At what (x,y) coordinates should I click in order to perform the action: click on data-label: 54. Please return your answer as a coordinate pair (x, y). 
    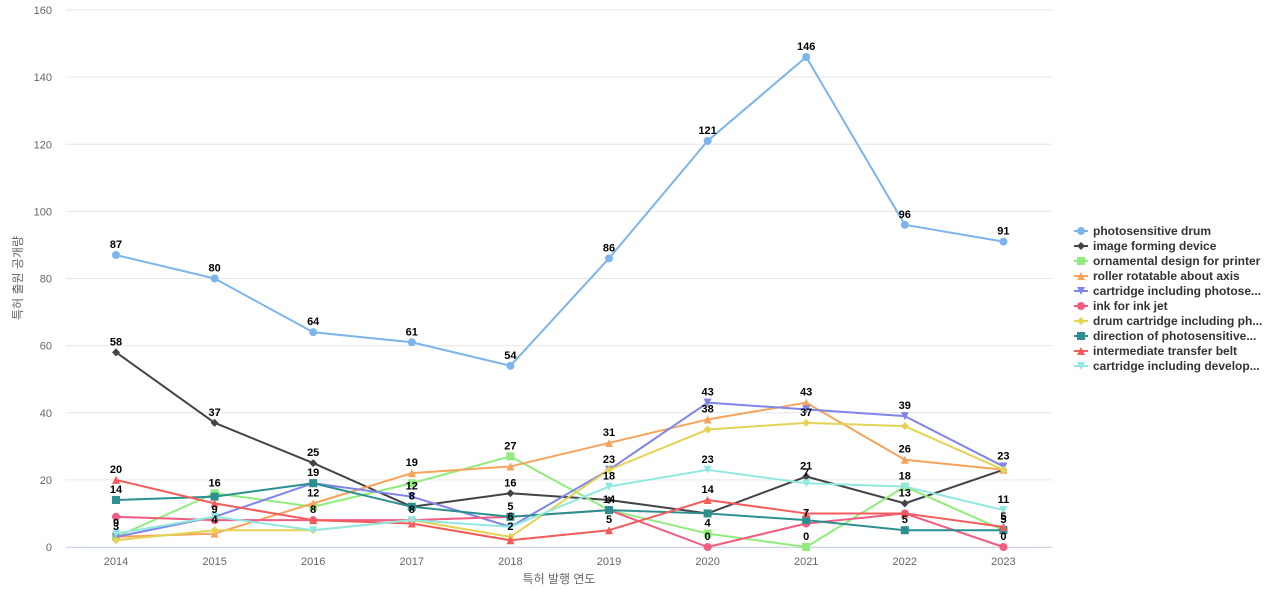
    Looking at the image, I should click on (510, 356).